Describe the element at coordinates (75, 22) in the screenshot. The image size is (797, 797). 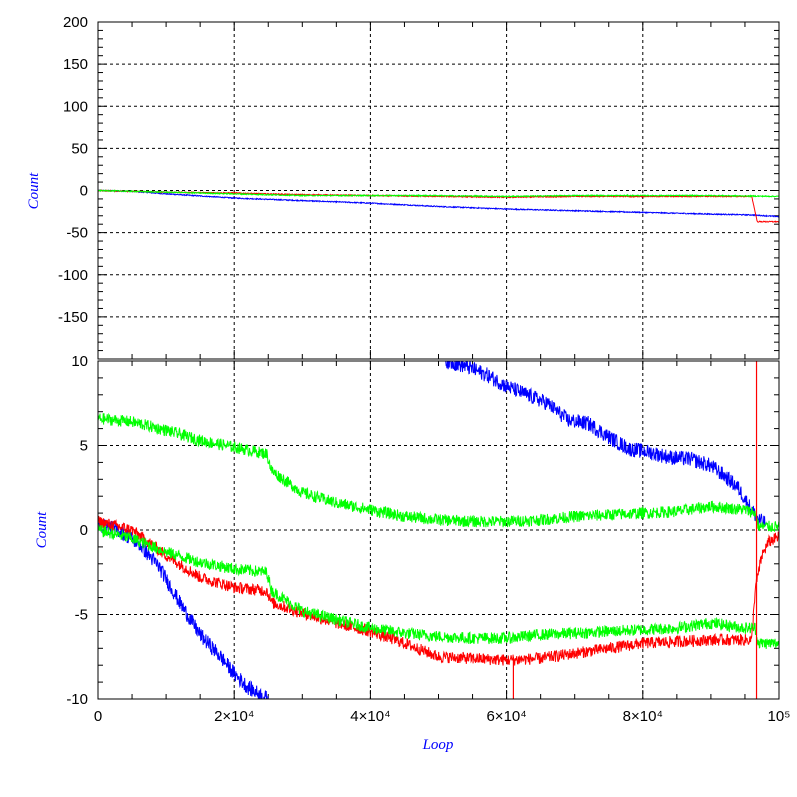
I see `y-tick-label: 200` at that location.